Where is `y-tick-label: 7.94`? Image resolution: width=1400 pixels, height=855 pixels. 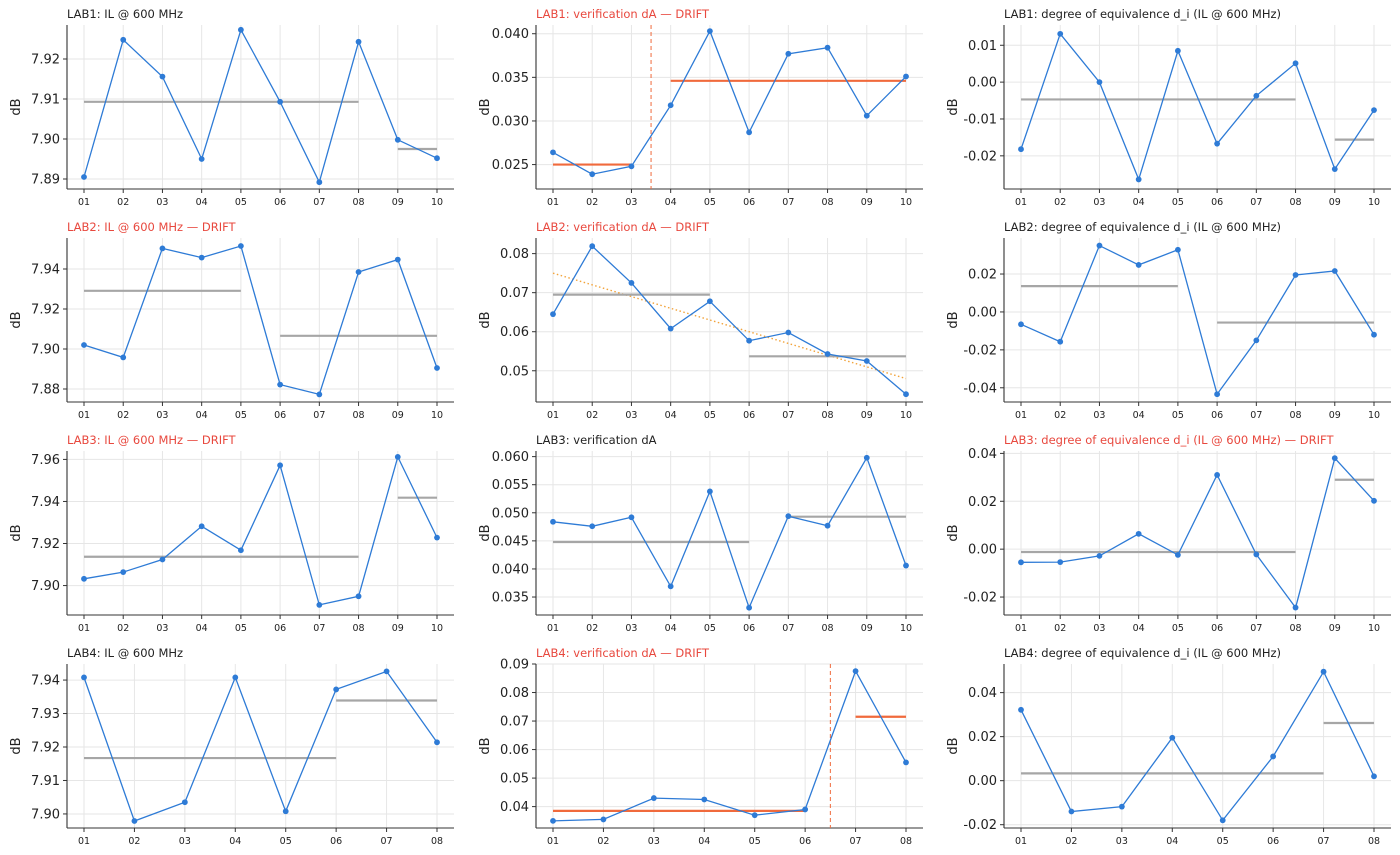 y-tick-label: 7.94 is located at coordinates (45, 681).